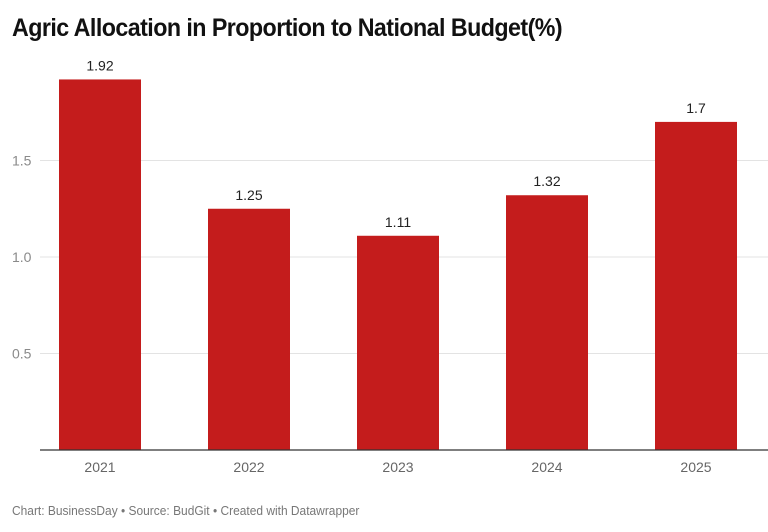 This screenshot has height=532, width=768. Describe the element at coordinates (696, 286) in the screenshot. I see `bar-2025` at that location.